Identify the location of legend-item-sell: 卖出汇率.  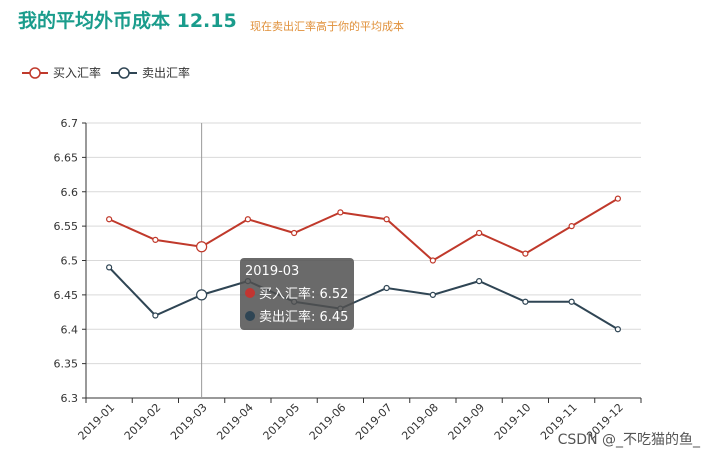
(150, 72).